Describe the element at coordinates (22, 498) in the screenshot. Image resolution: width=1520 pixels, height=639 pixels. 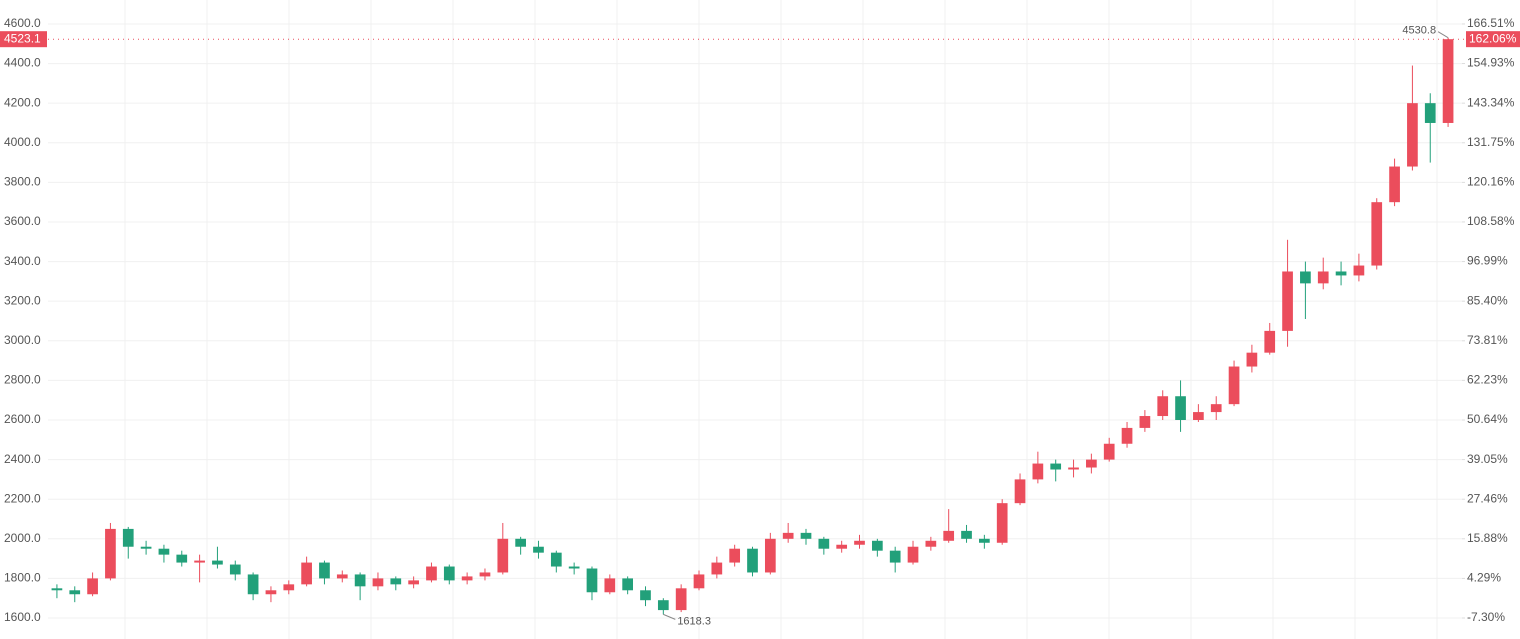
I see `y-tick-label: 2200.0` at that location.